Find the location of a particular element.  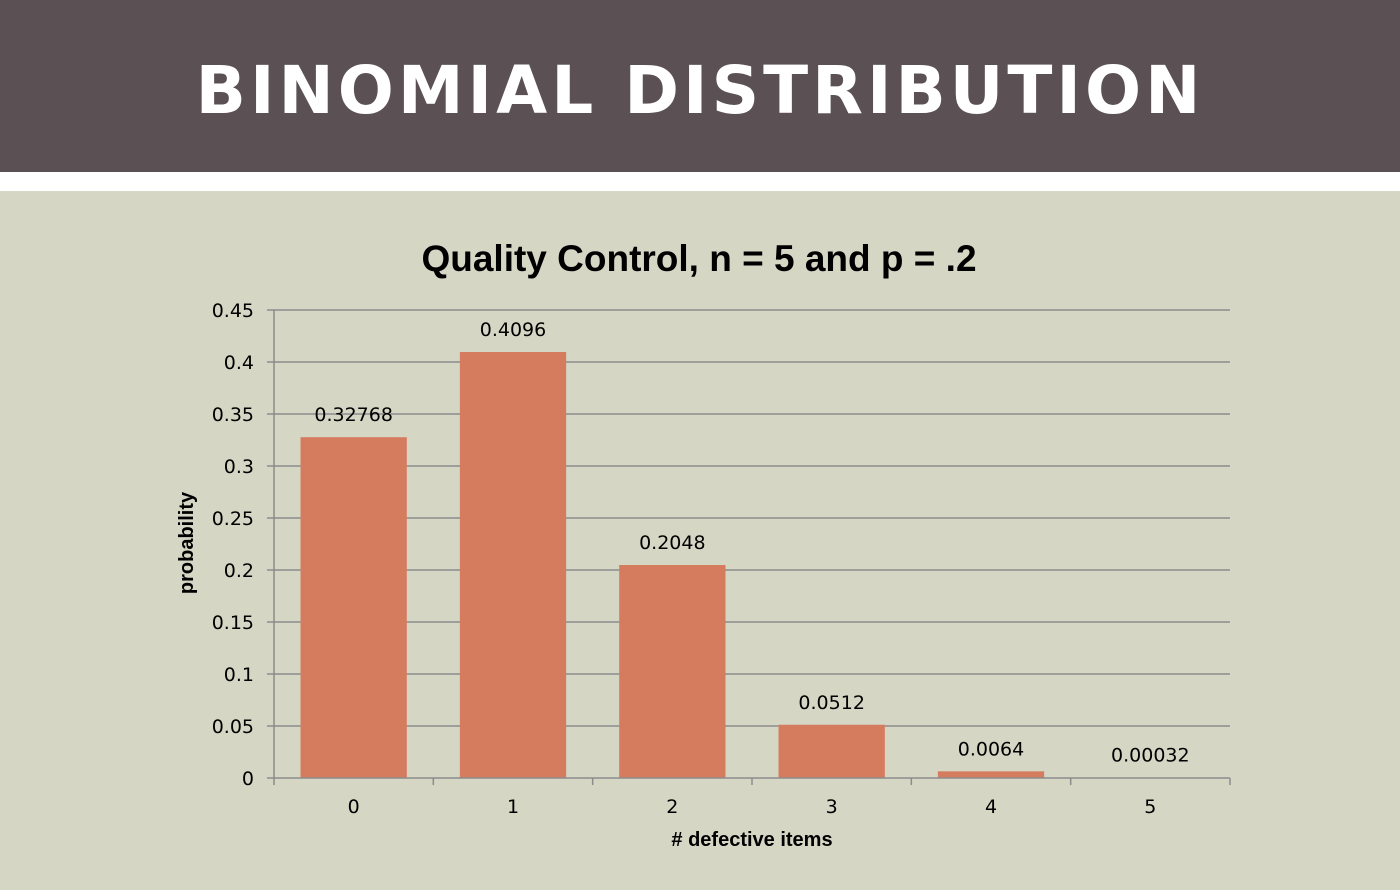

x-tick-label: 1 is located at coordinates (513, 807).